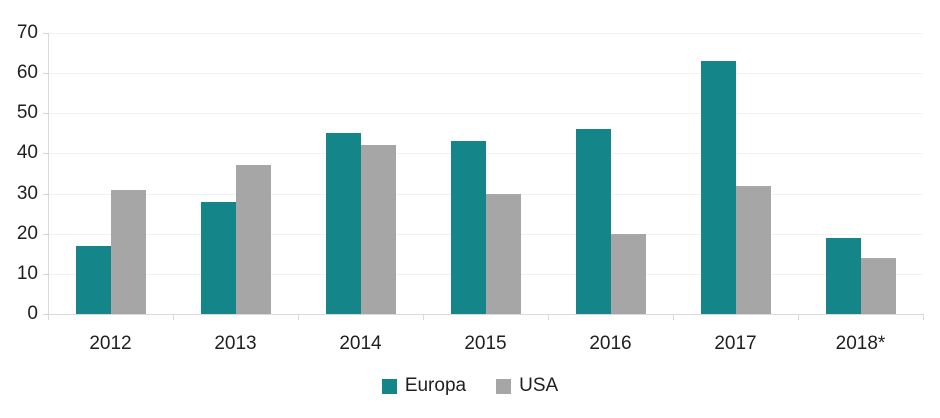 The height and width of the screenshot is (418, 940). Describe the element at coordinates (110, 343) in the screenshot. I see `x-label-2012: 2012` at that location.